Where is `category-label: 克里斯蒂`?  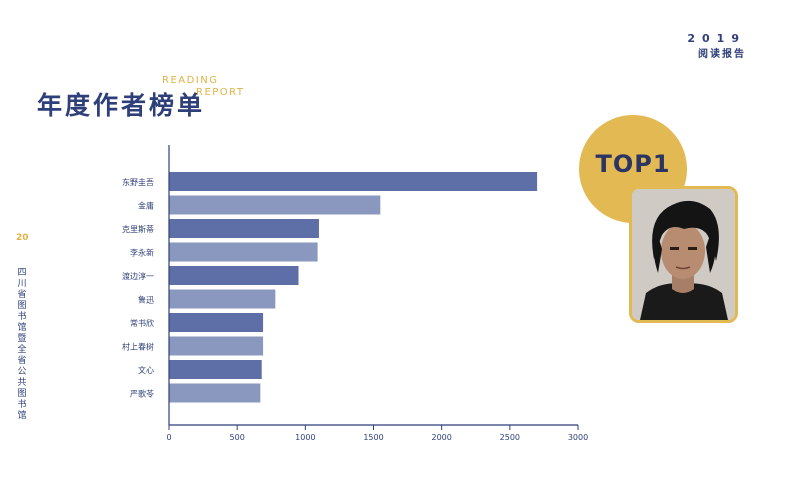
category-label: 克里斯蒂 is located at coordinates (138, 229).